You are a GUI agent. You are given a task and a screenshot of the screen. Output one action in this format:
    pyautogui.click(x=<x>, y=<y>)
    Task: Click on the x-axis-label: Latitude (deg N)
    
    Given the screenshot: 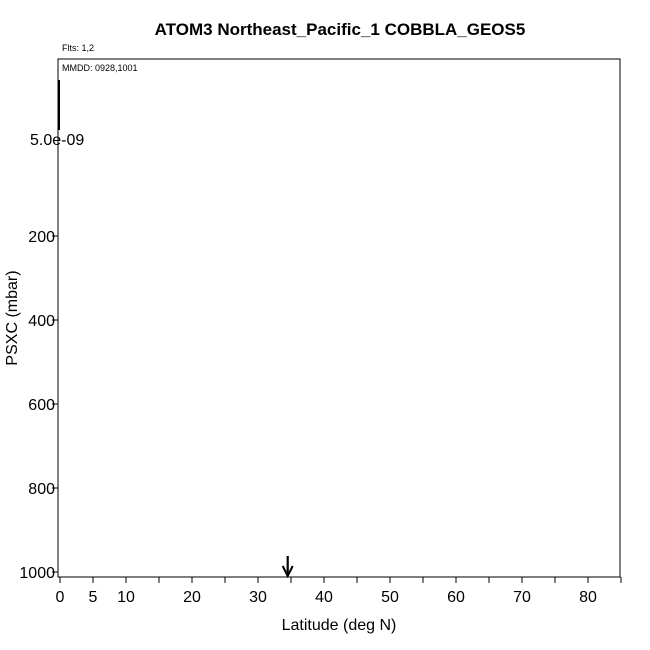 What is the action you would take?
    pyautogui.click(x=339, y=625)
    